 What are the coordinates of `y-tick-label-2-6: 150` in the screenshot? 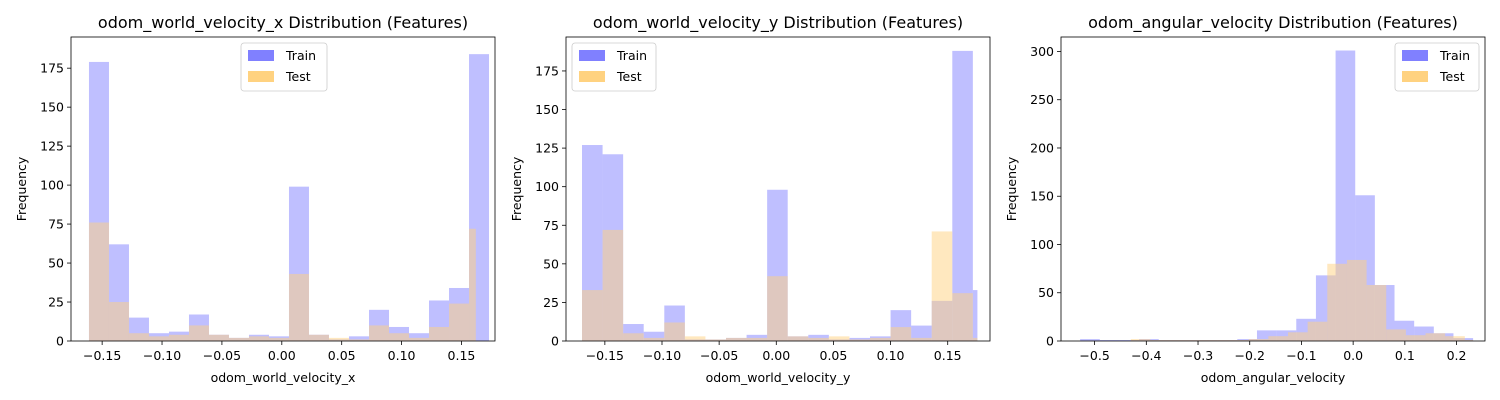 It's located at (547, 109).